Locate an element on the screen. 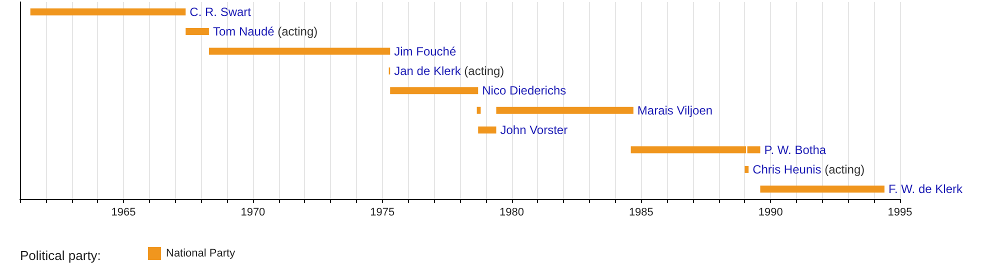  y-tick-label: Jan de Klerk (acting) is located at coordinates (449, 71).